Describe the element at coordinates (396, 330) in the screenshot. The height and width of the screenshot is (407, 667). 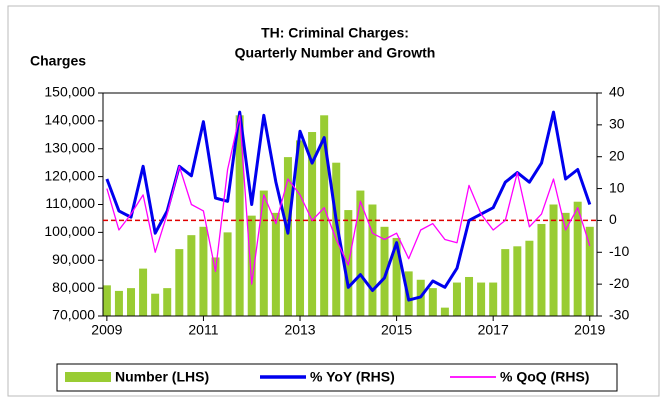
I see `x-tick-label: 2015` at that location.